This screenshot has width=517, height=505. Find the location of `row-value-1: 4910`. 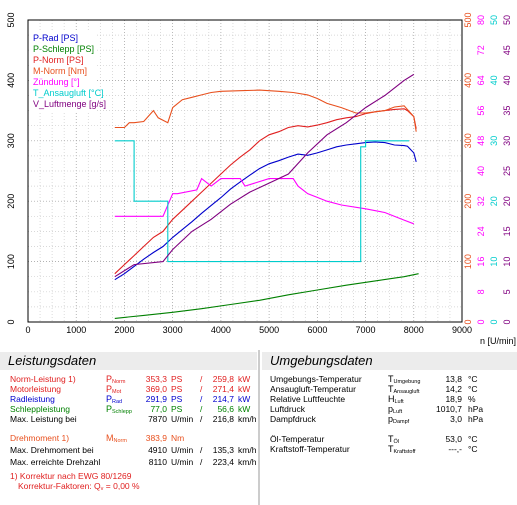

row-value-1: 4910 is located at coordinates (157, 450).